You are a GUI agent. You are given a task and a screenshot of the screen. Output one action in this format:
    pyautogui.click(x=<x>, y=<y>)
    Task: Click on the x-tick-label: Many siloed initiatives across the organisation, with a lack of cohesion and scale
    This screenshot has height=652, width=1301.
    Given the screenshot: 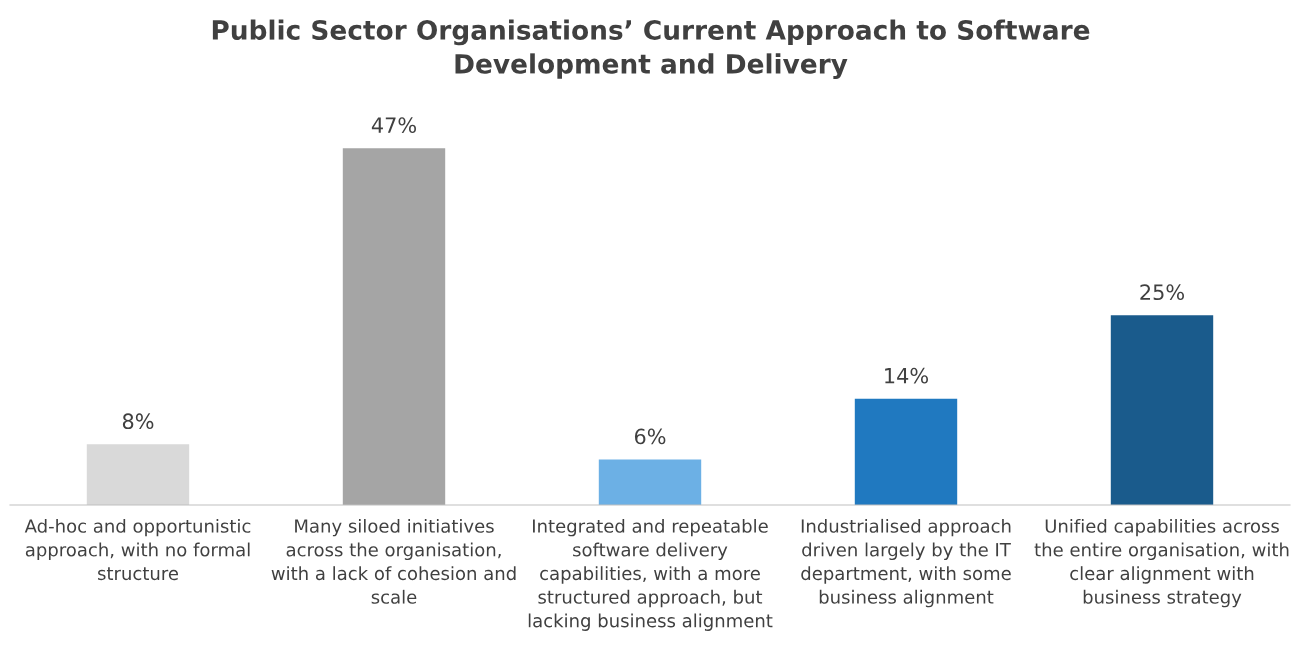 What is the action you would take?
    pyautogui.click(x=393, y=561)
    